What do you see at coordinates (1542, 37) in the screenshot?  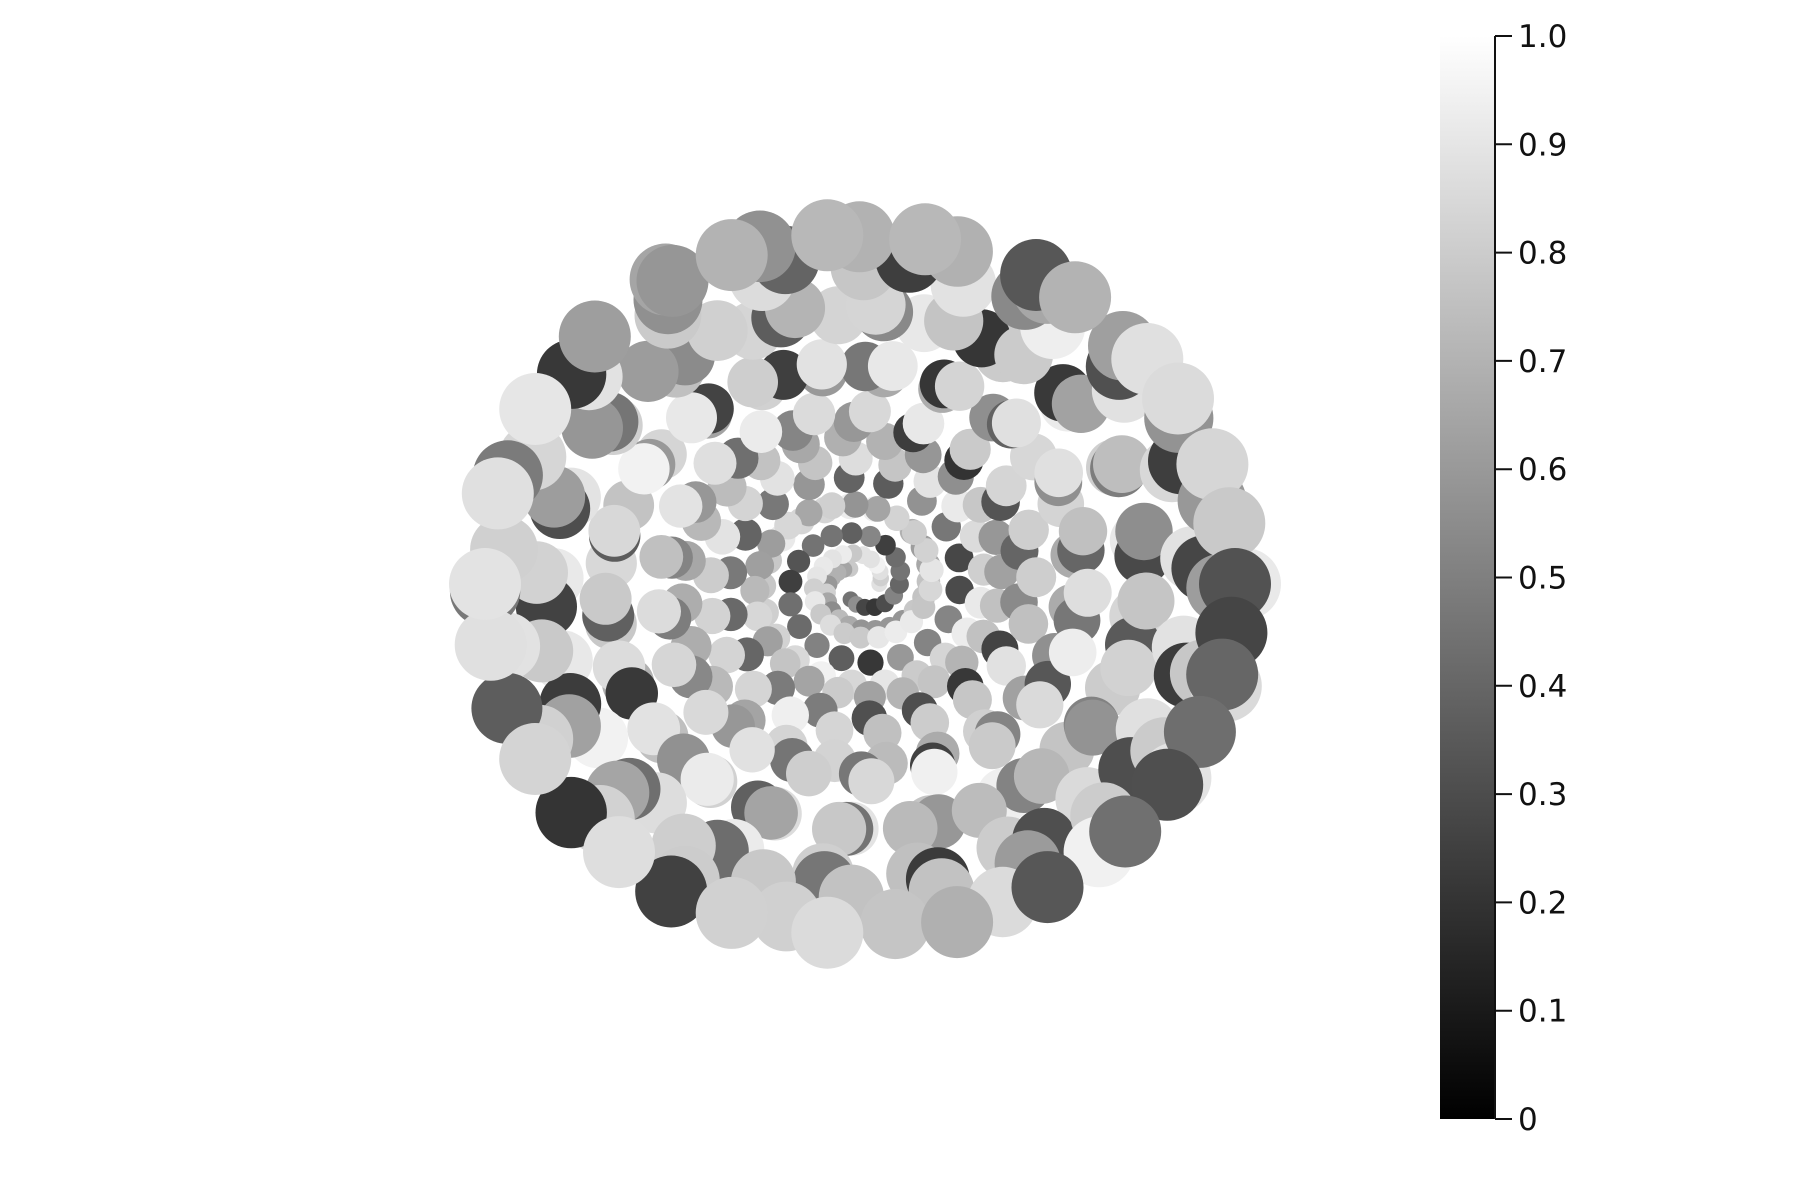 I see `colorbar-tick-label: 1.0` at bounding box center [1542, 37].